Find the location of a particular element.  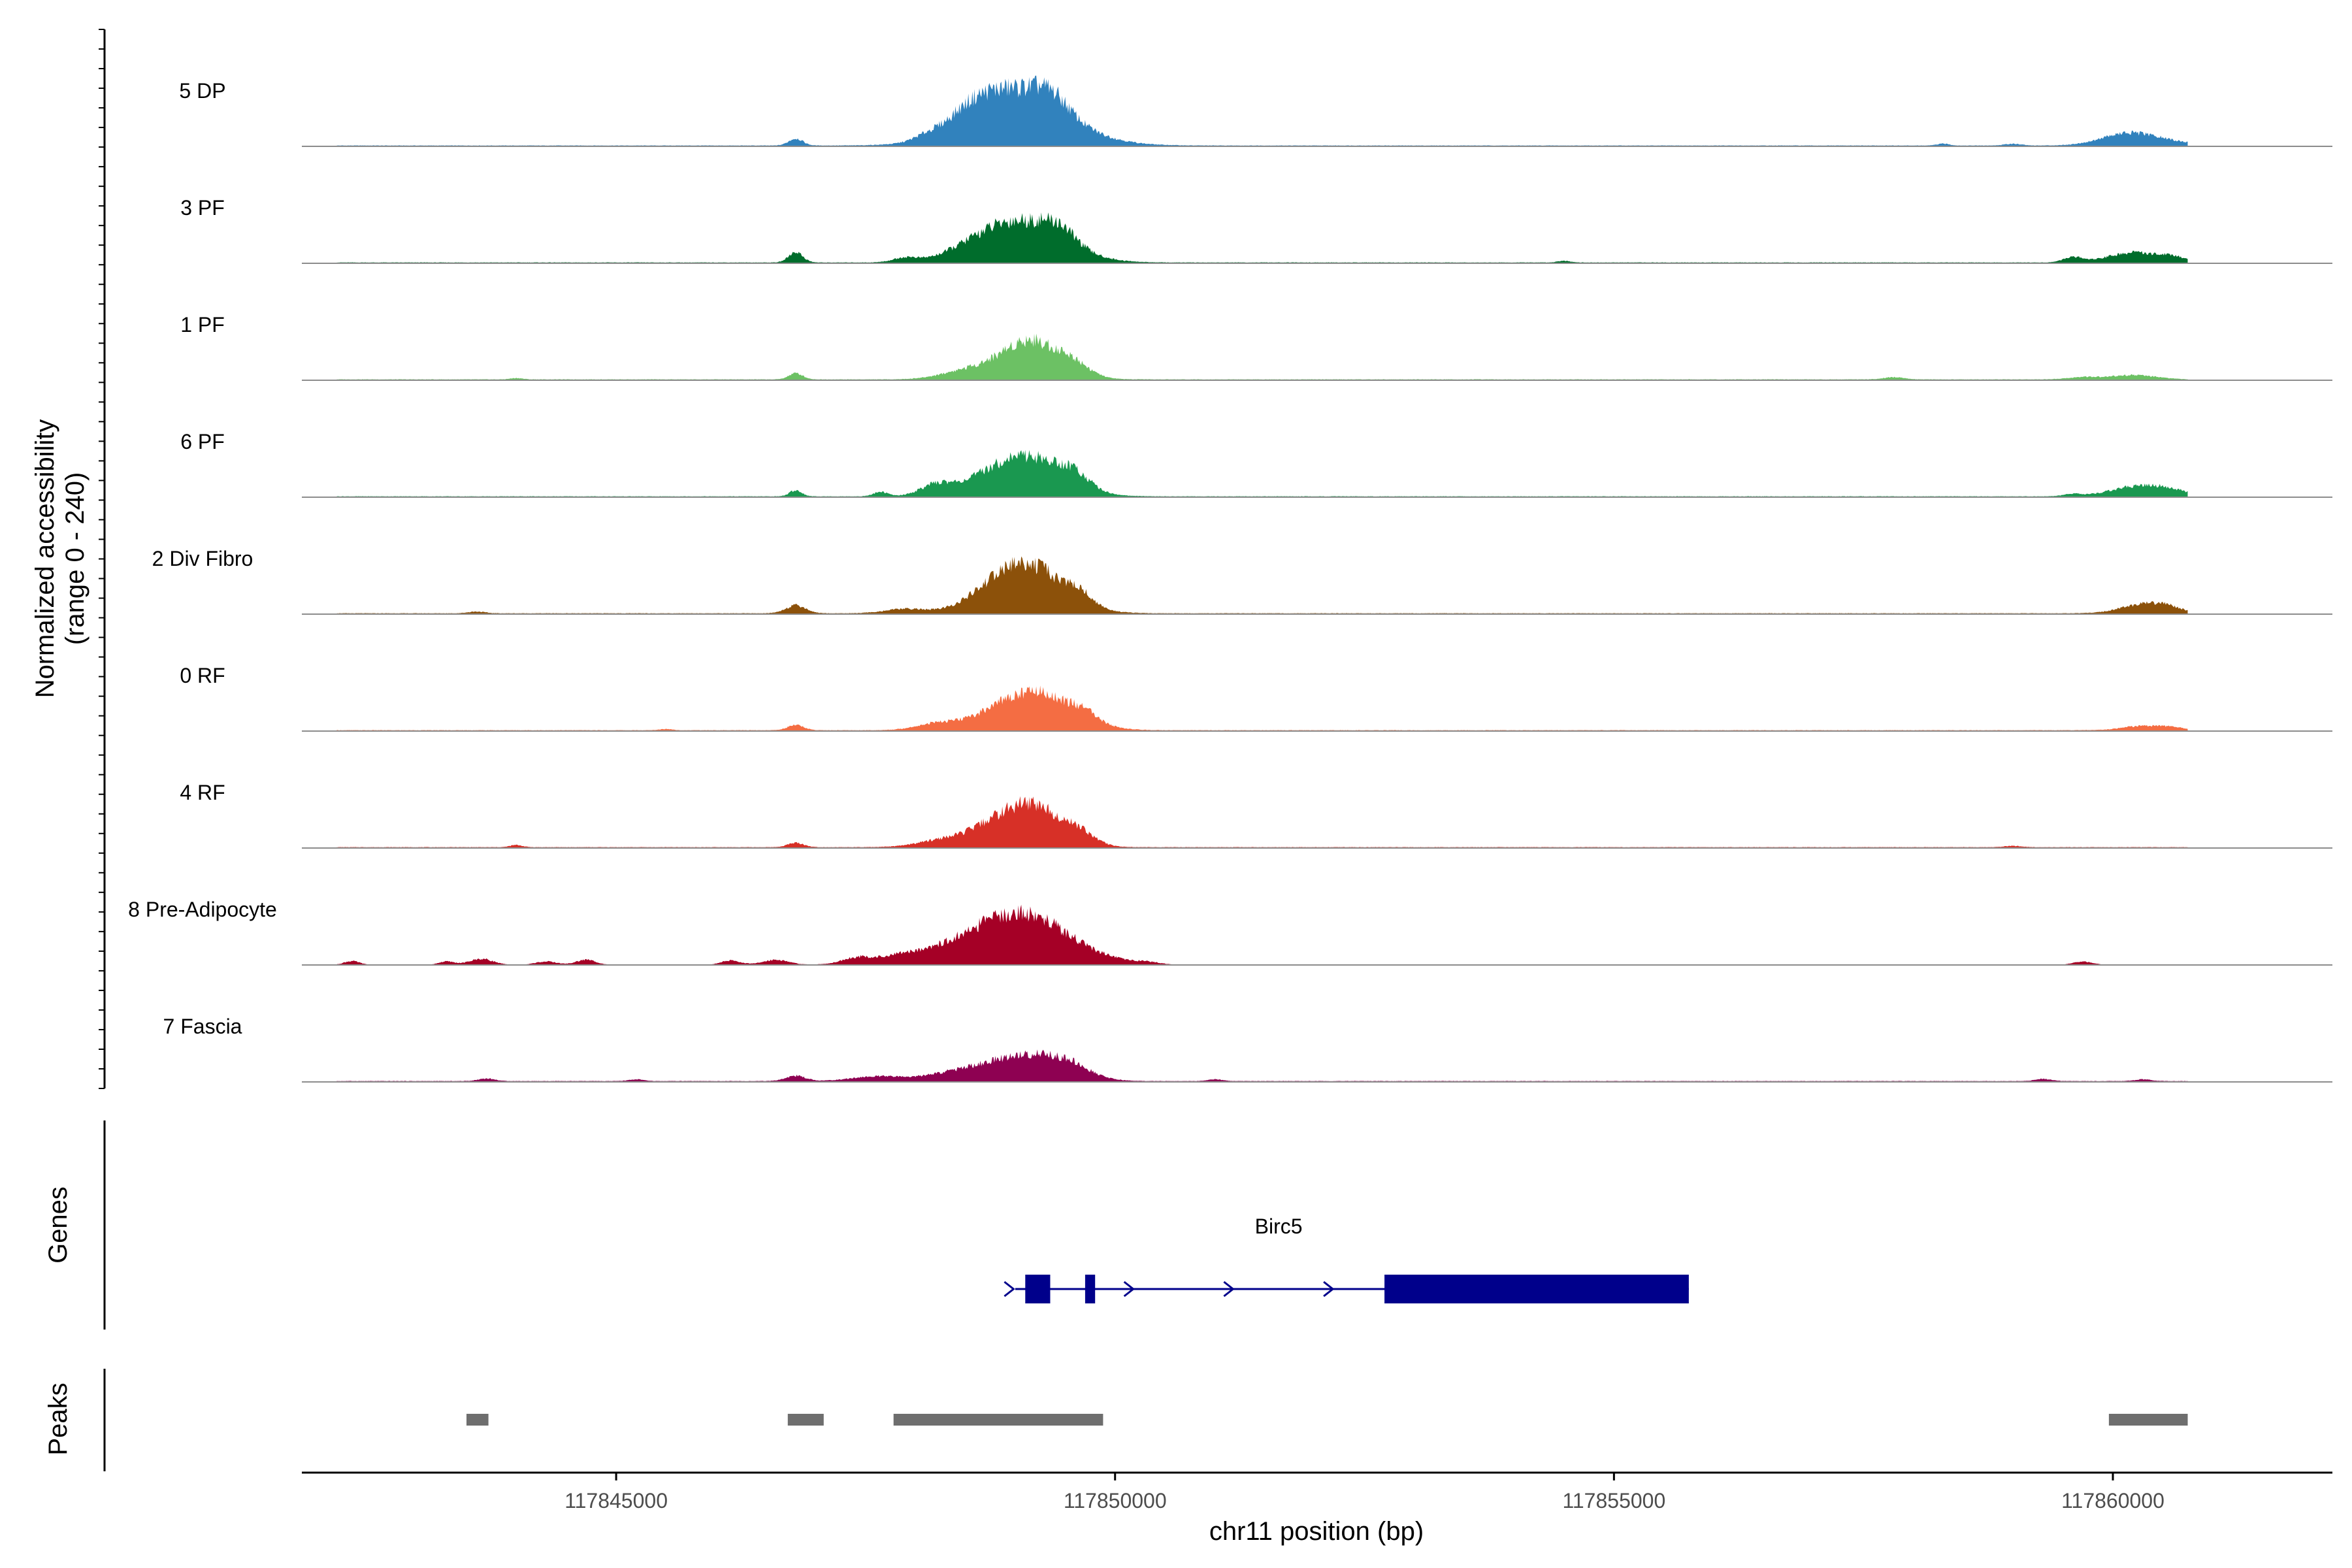

coverage-track: 2 Div Fibro is located at coordinates (1242, 581).